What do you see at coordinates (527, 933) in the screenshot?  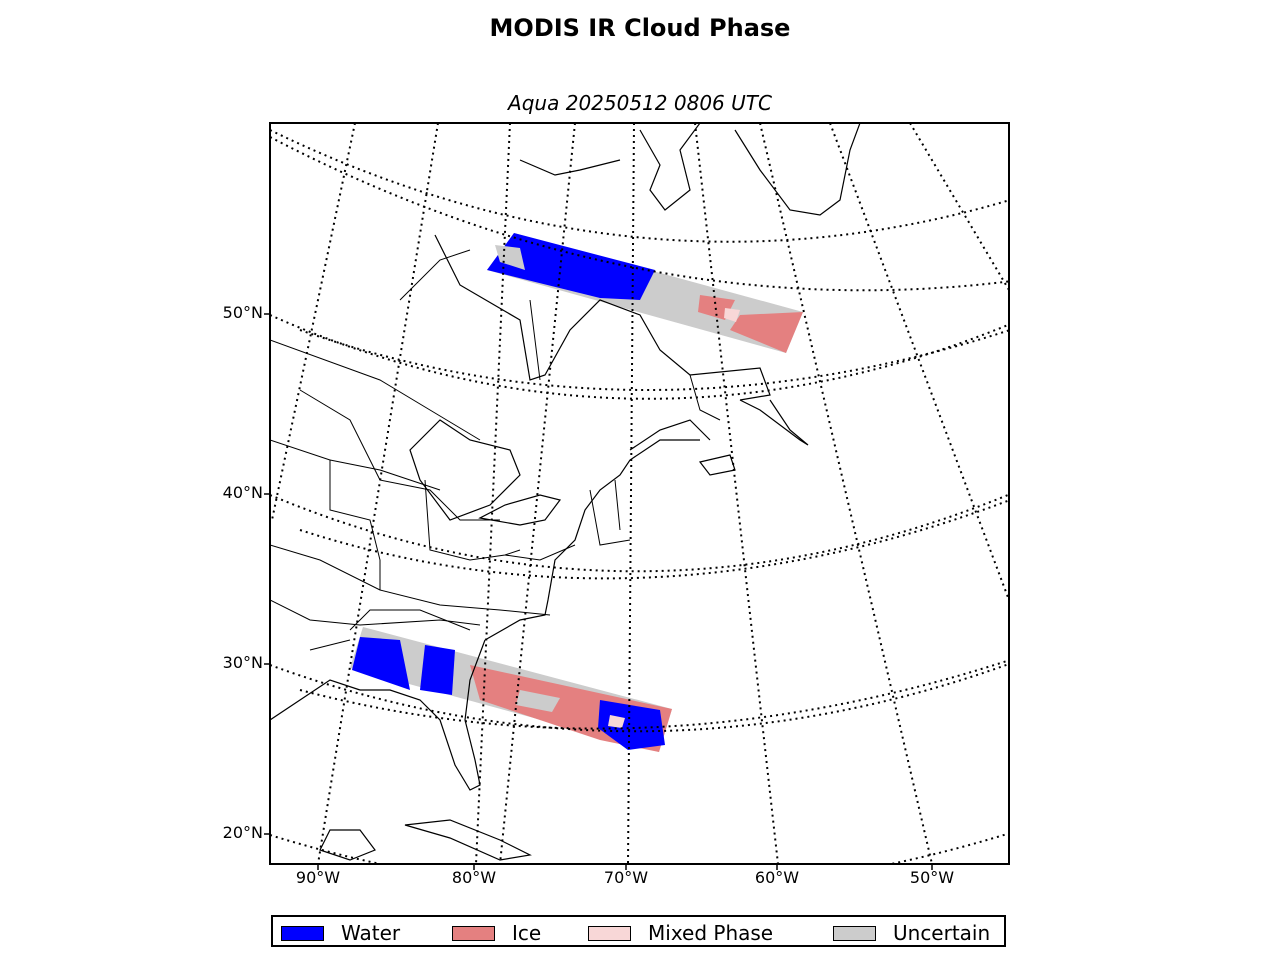 I see `legend-label-ice: Ice` at bounding box center [527, 933].